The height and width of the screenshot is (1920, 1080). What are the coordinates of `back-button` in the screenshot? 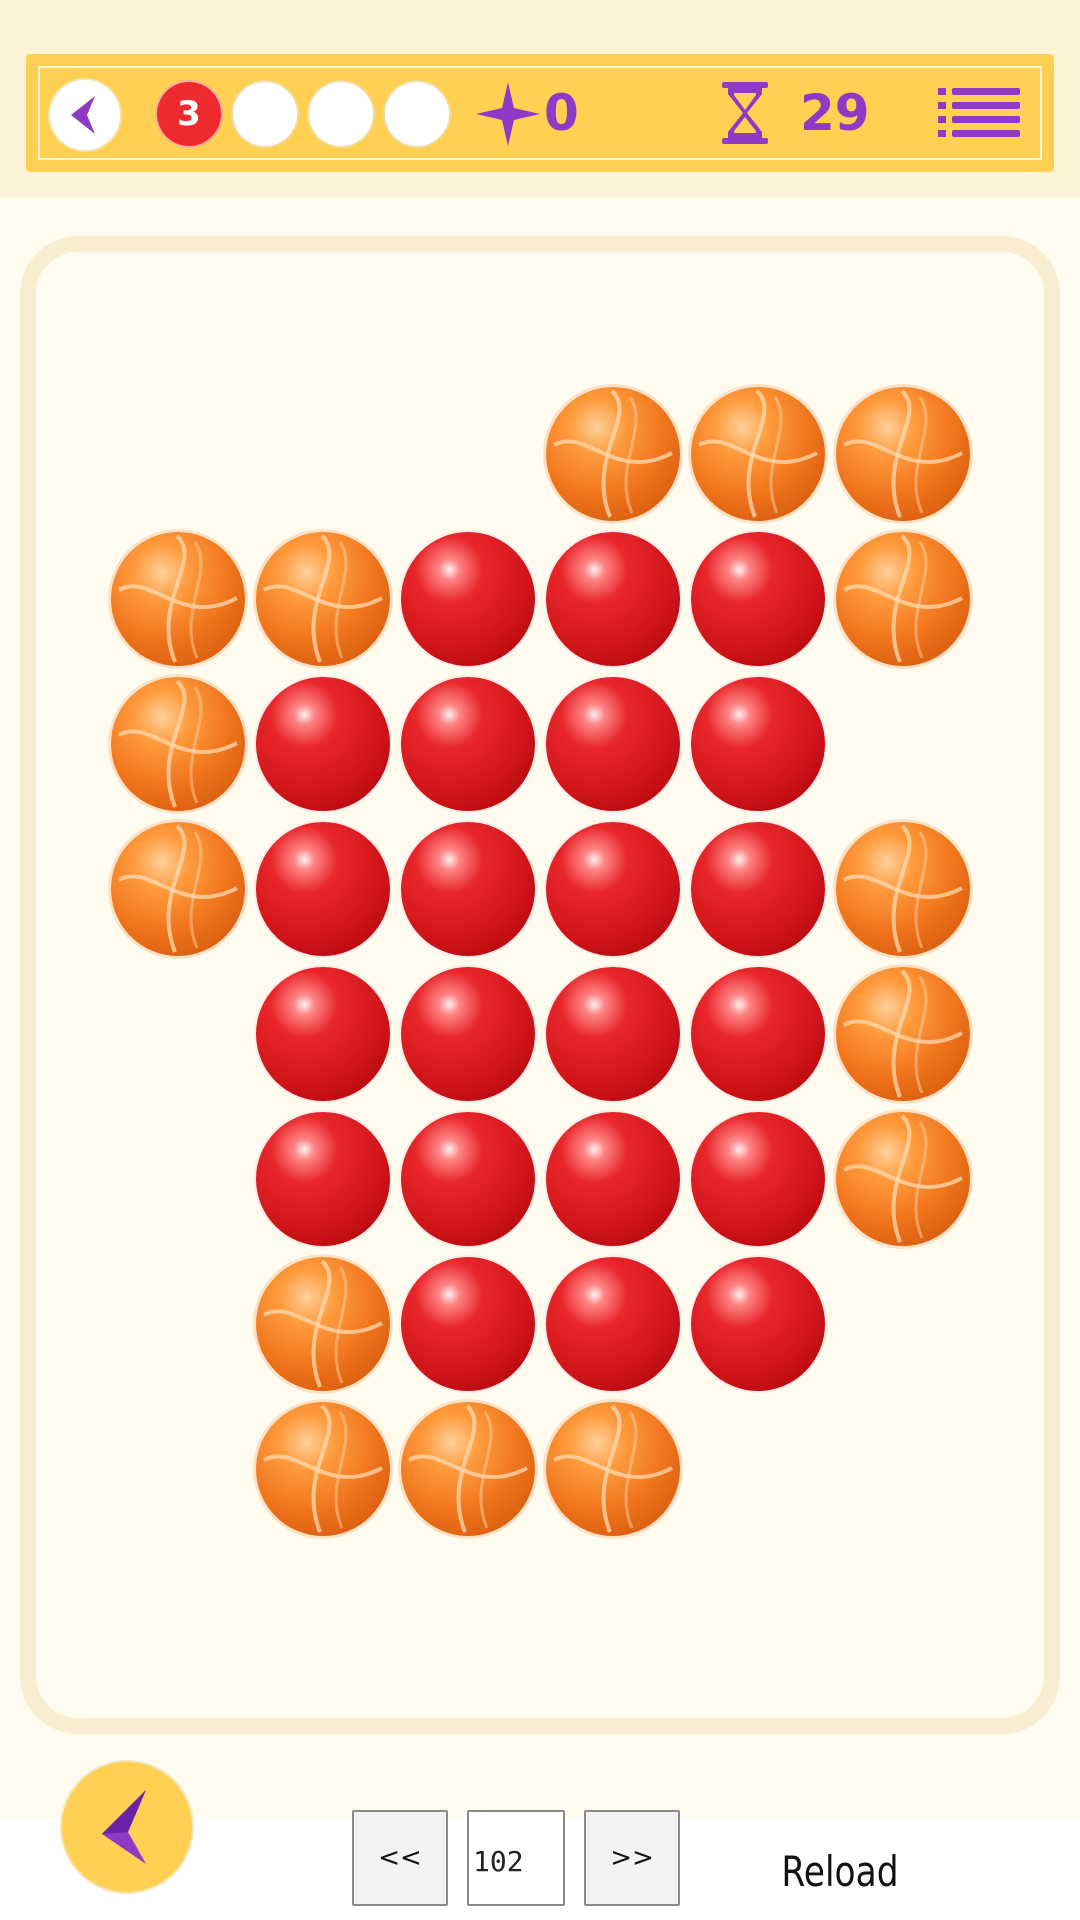 It's located at (85, 115).